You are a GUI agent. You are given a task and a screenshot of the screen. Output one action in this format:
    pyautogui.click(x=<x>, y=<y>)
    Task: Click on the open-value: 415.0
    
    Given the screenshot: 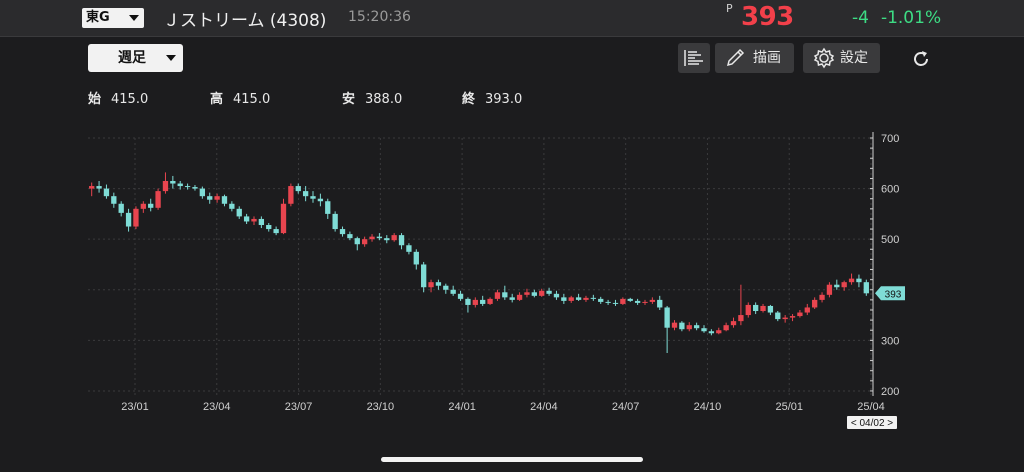 What is the action you would take?
    pyautogui.click(x=130, y=99)
    